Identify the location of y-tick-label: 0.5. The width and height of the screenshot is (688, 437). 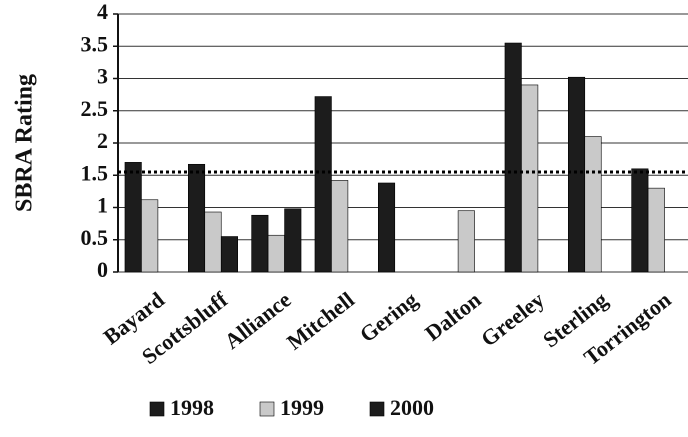
(95, 237).